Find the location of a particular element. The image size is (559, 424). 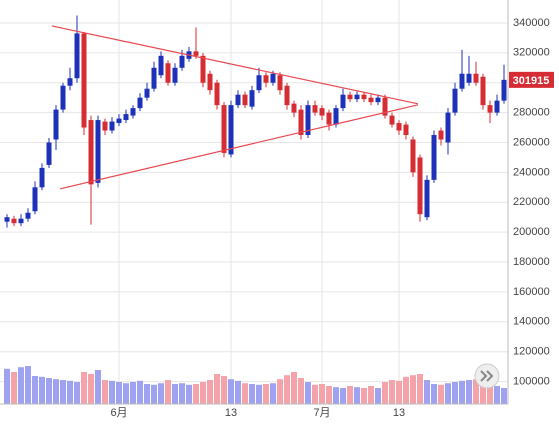

y-tick-label: 140000 is located at coordinates (531, 322).